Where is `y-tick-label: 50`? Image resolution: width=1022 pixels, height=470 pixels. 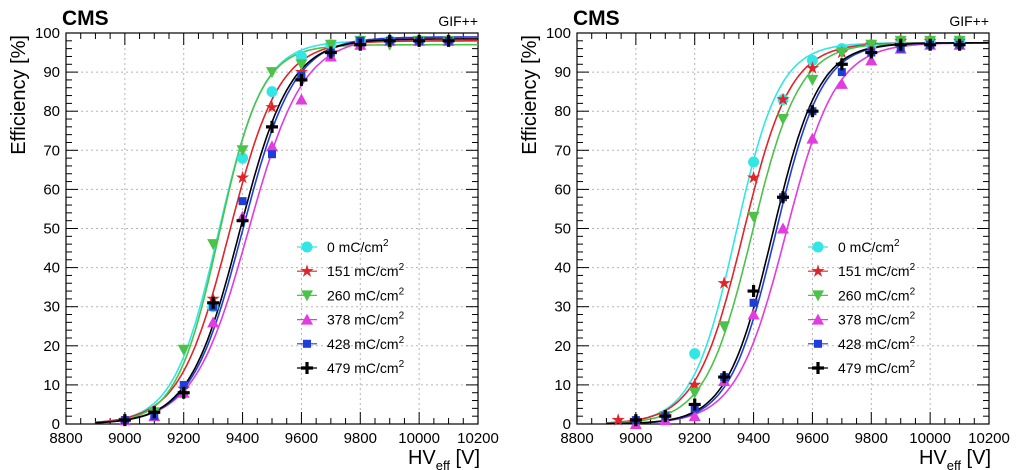 y-tick-label: 50 is located at coordinates (562, 229).